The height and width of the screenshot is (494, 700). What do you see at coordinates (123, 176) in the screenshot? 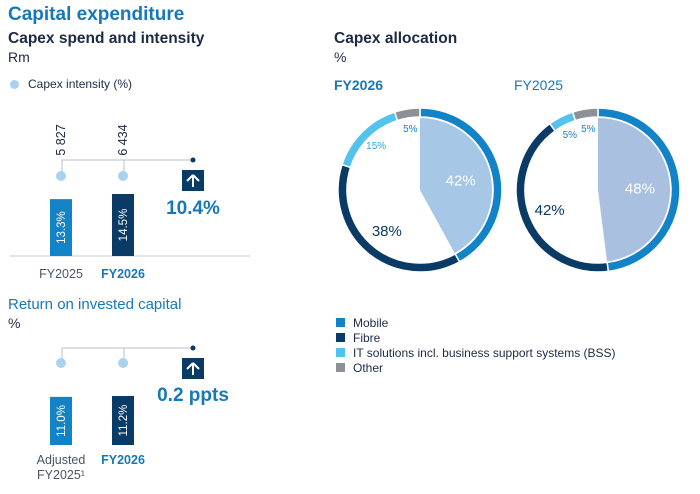
I see `capex-intensity-dot-fy2026` at bounding box center [123, 176].